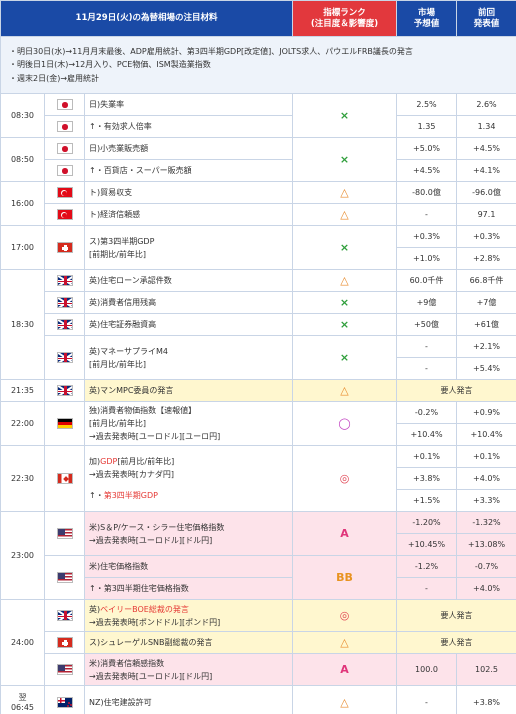 This screenshot has width=516, height=714. Describe the element at coordinates (22, 324) in the screenshot. I see `time-cell: 18:30` at that location.